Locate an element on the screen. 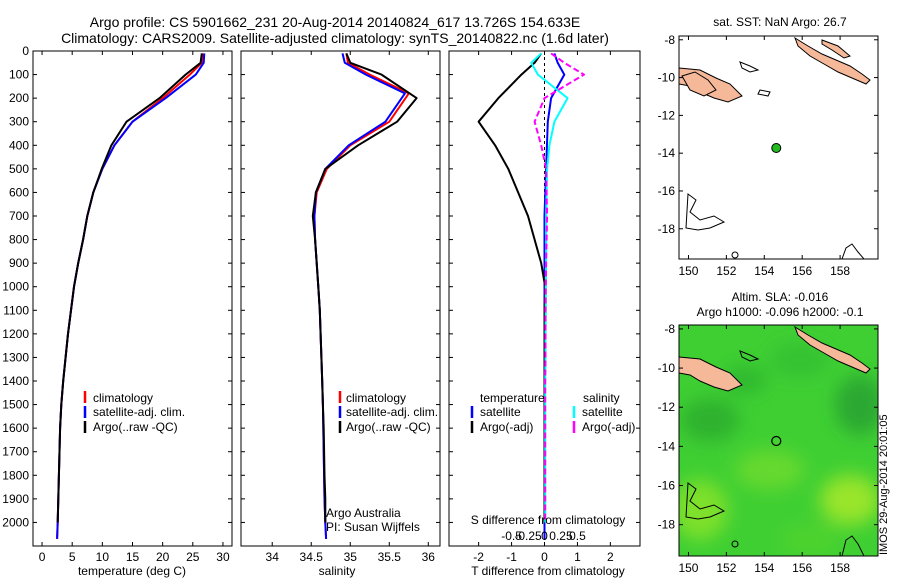  temperature-xlabel: temperature (deg C) is located at coordinates (132, 571).